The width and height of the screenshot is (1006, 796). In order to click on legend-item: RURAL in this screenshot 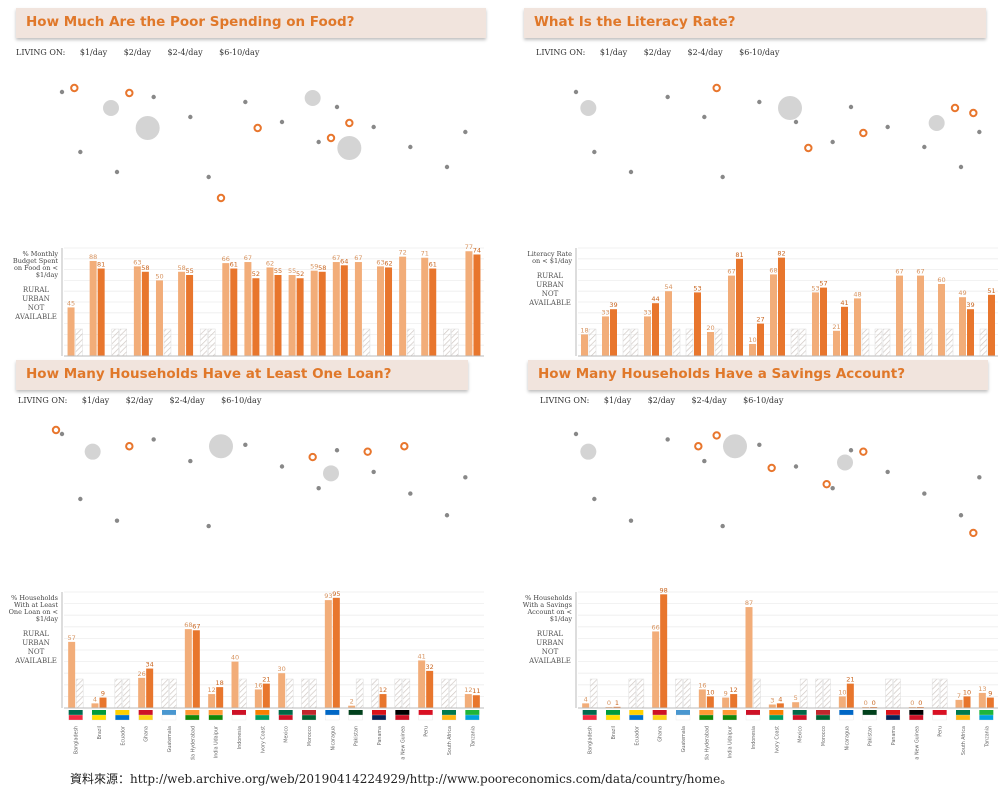, I will do `click(550, 276)`.